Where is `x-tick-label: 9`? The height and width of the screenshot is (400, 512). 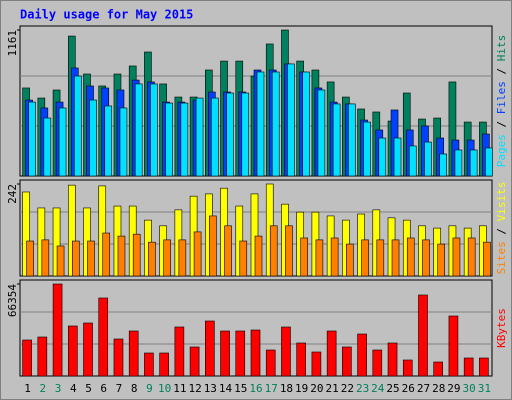 x-tick-label: 9 is located at coordinates (149, 388).